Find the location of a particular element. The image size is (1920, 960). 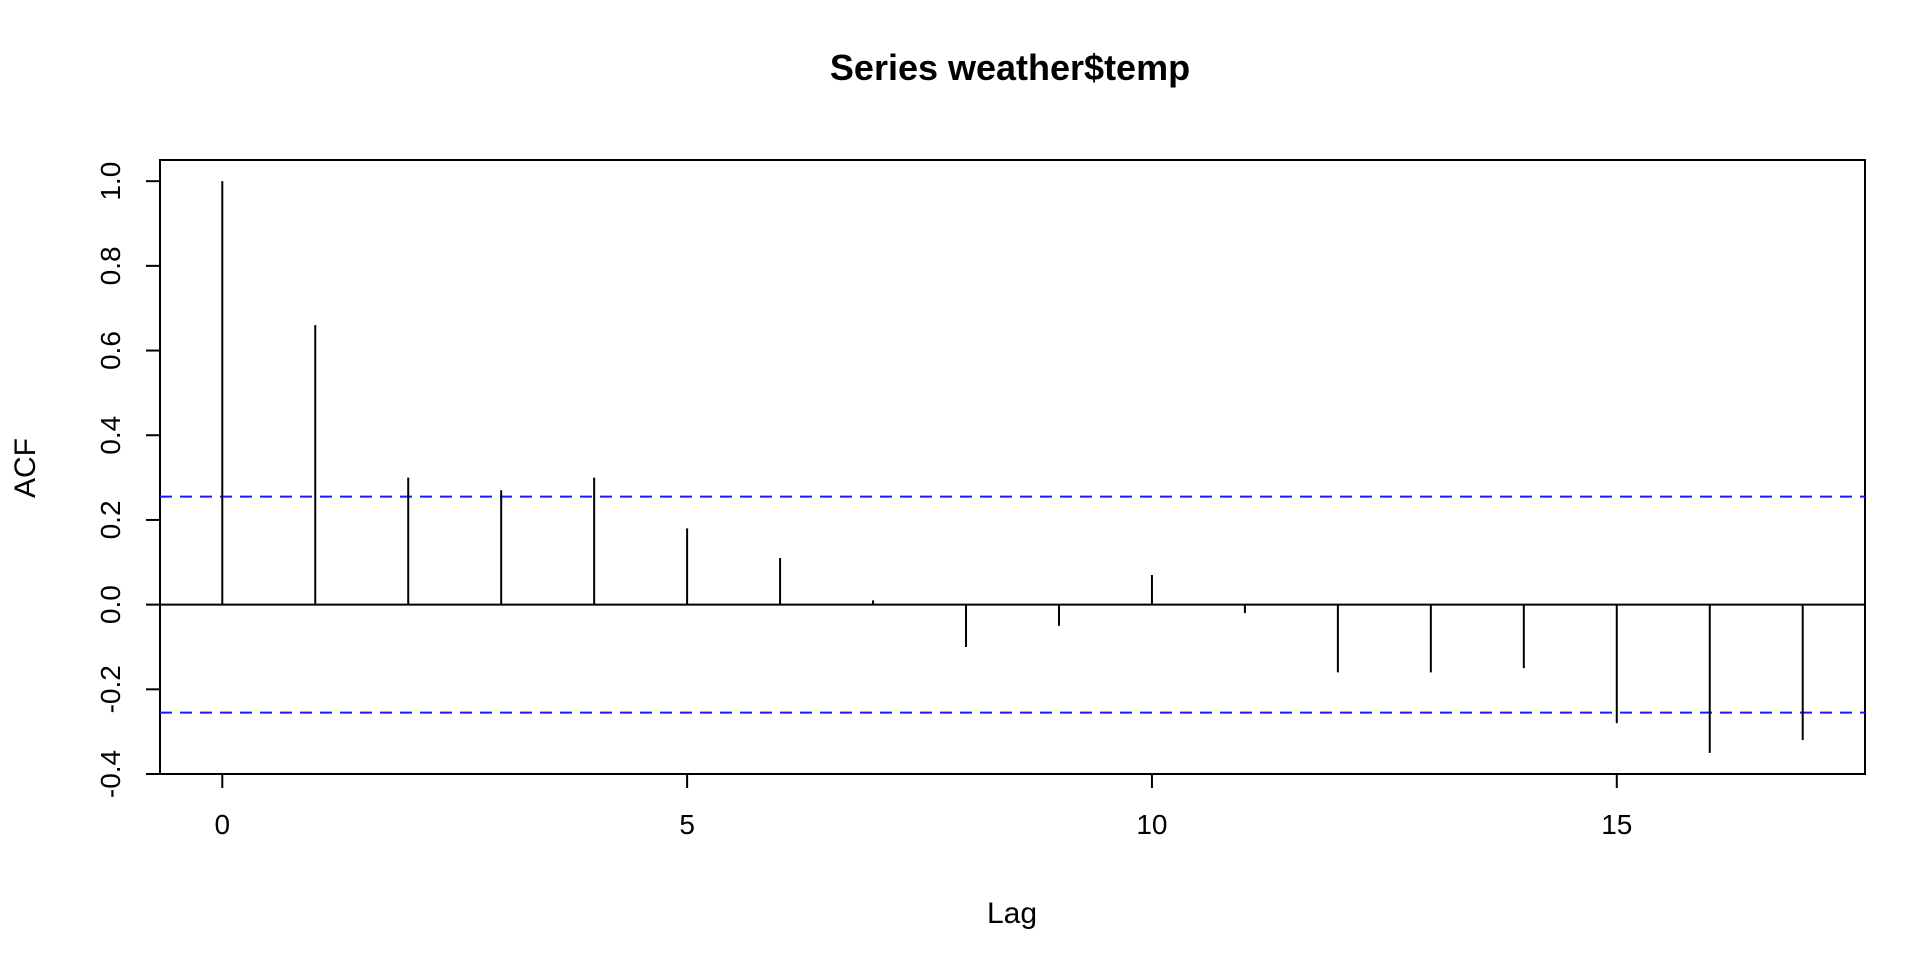

y-tick-label: 0.6 is located at coordinates (110, 350).